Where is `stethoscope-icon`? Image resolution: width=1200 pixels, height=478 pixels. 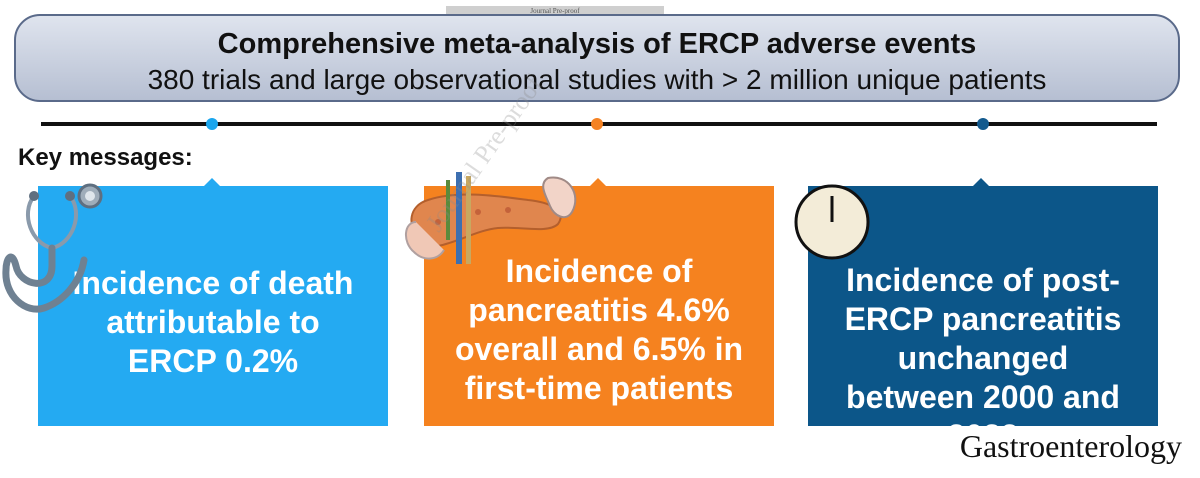 stethoscope-icon is located at coordinates (52, 248).